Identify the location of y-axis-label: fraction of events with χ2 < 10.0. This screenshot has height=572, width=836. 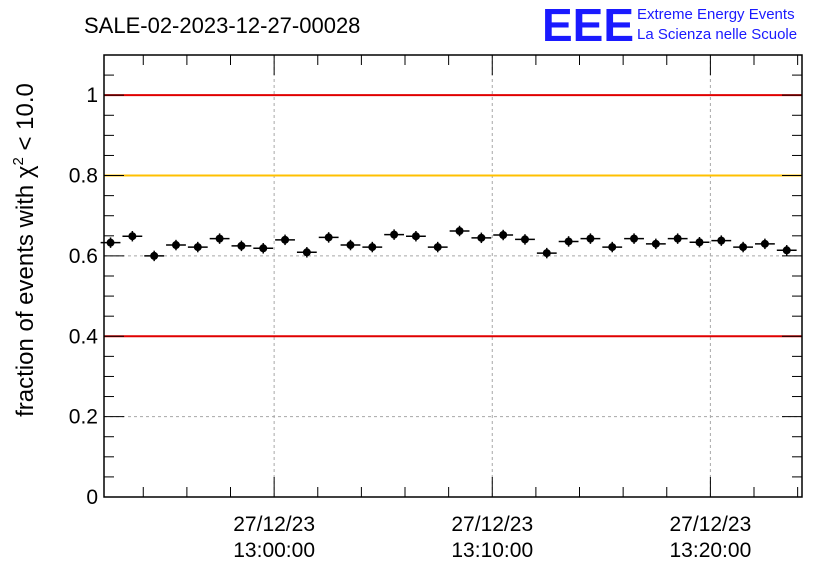
(24, 250).